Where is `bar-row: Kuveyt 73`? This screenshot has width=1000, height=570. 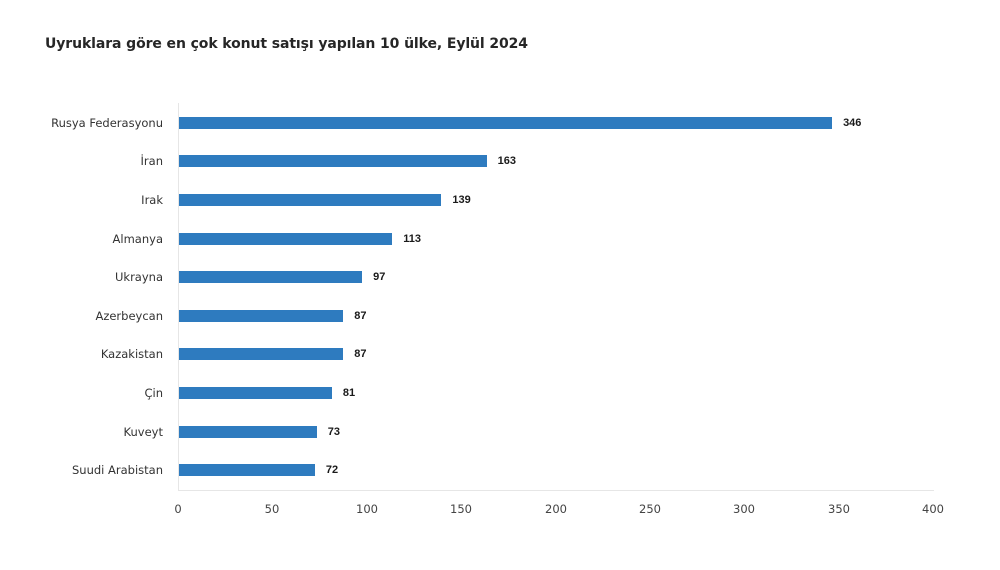
bar-row: Kuveyt 73 is located at coordinates (500, 432).